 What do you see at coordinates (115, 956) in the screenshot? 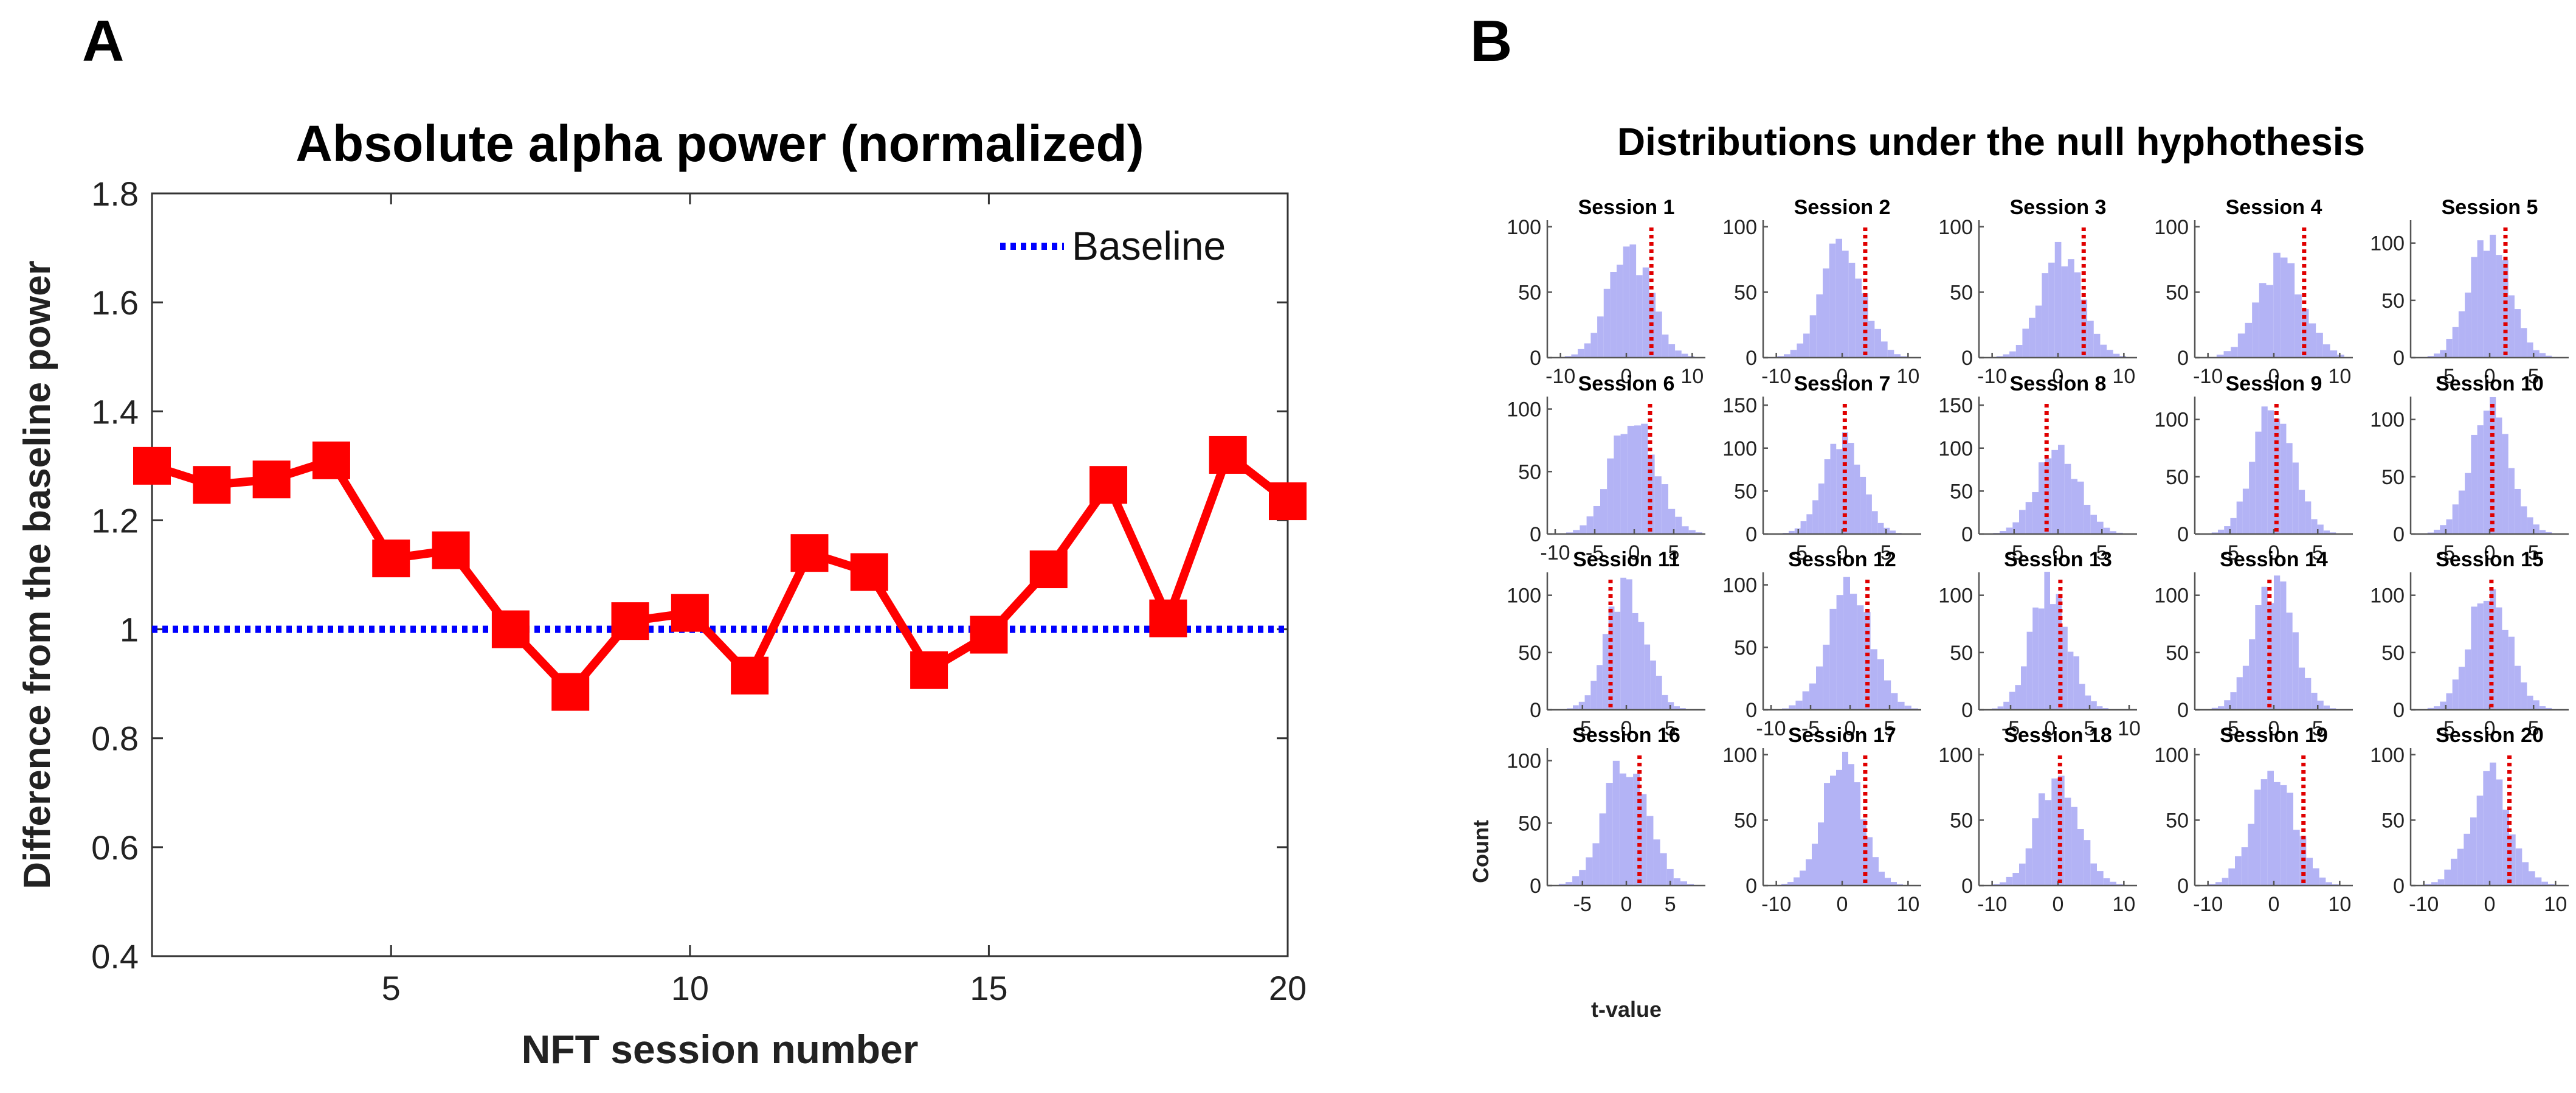
I see `y-tick-label: 0.4` at bounding box center [115, 956].